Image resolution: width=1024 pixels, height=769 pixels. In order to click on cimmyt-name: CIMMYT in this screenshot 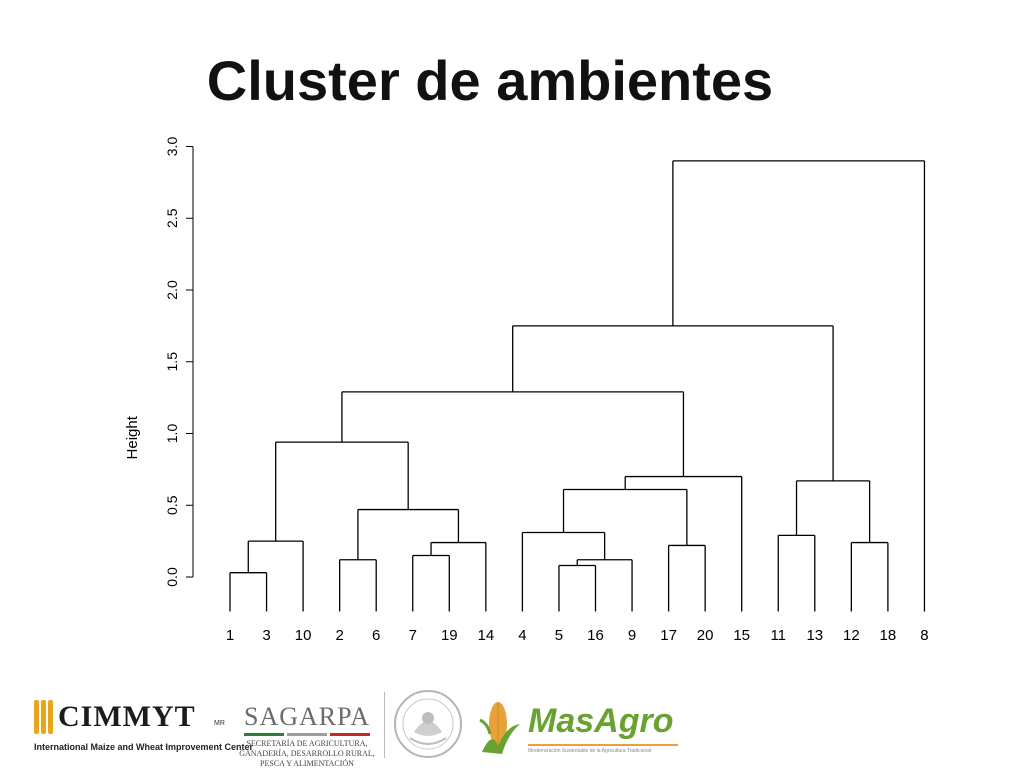, I will do `click(127, 716)`.